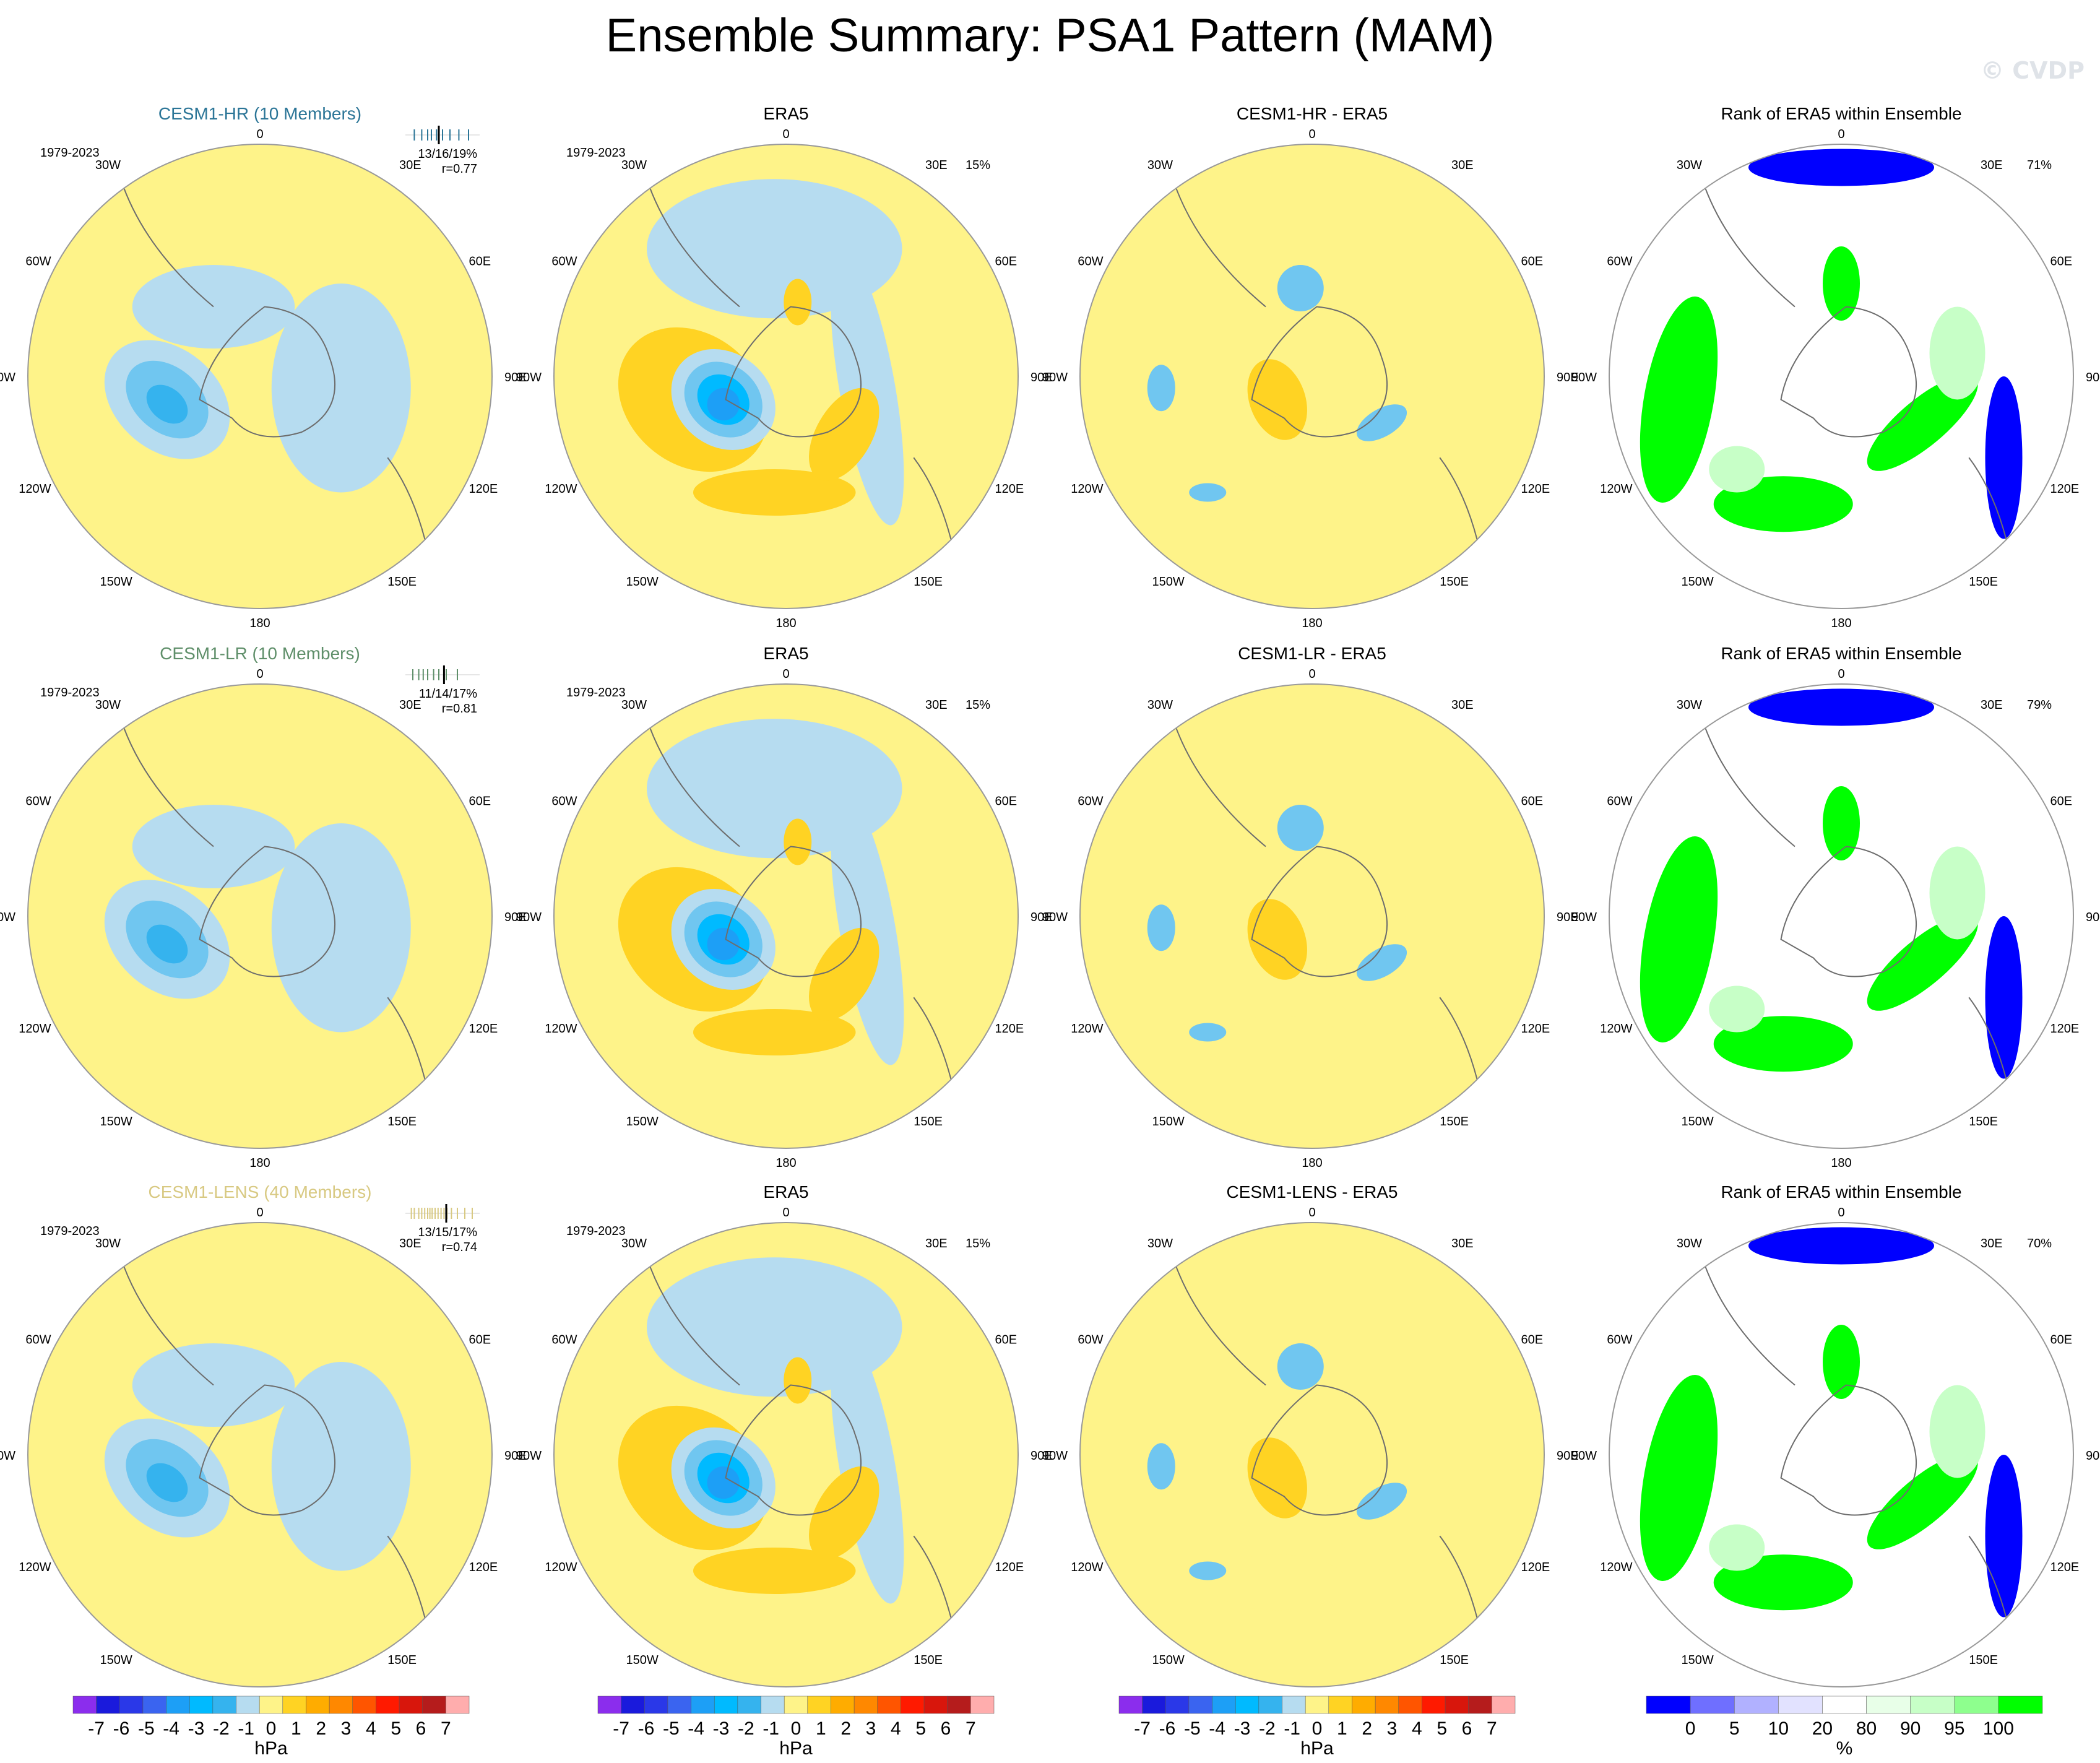  I want to click on colorbar-model-tick-11: 4, so click(371, 1728).